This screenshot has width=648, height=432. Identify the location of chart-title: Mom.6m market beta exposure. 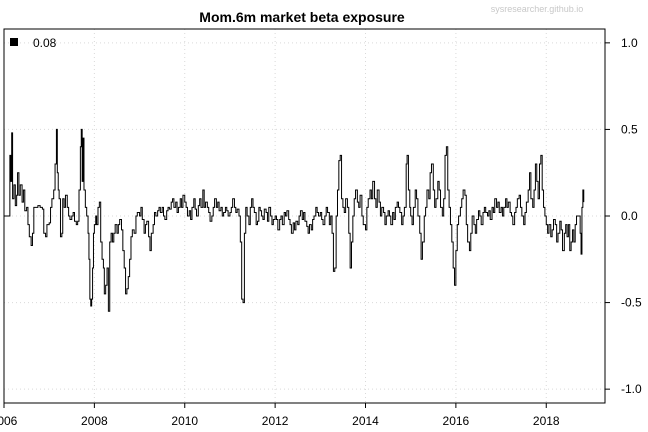
(302, 17).